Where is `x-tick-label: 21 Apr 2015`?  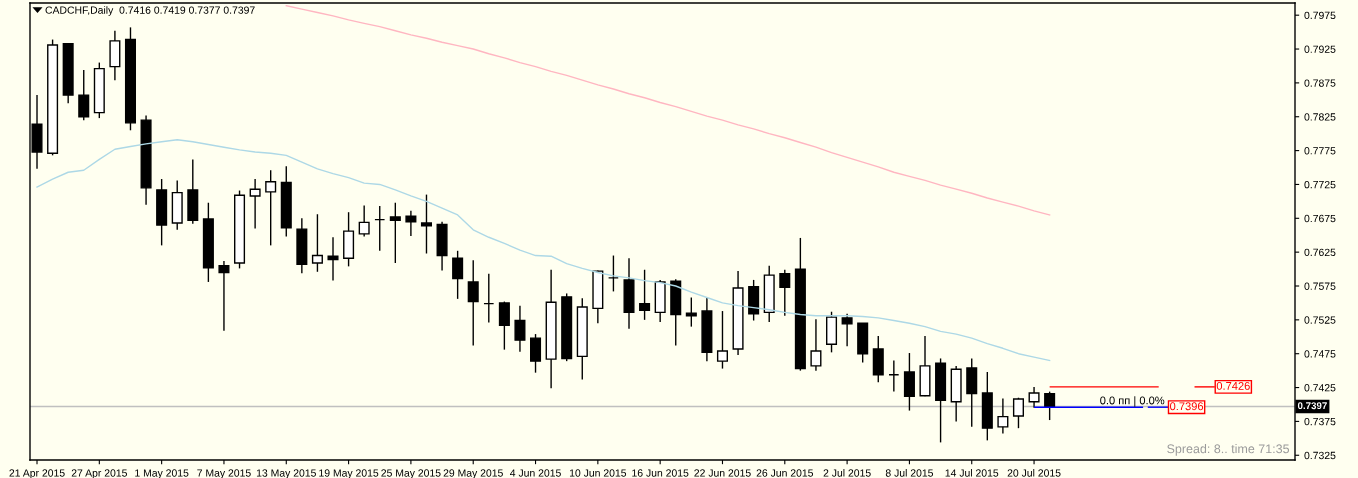 x-tick-label: 21 Apr 2015 is located at coordinates (37, 473).